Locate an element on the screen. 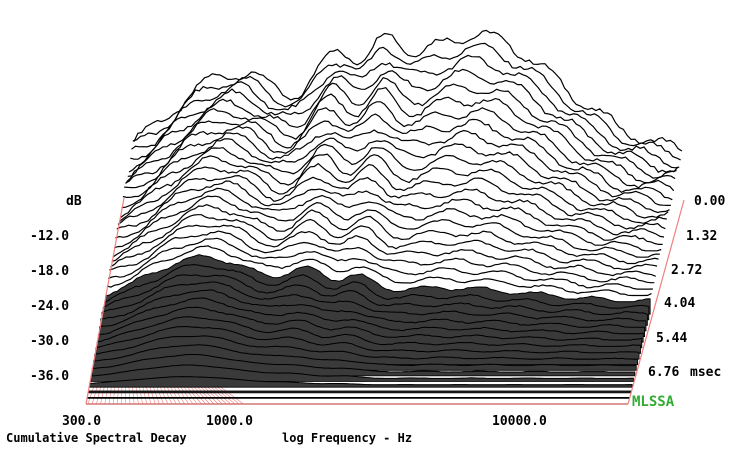 This screenshot has height=452, width=744. y-tick-label: -12.0 is located at coordinates (49, 236).